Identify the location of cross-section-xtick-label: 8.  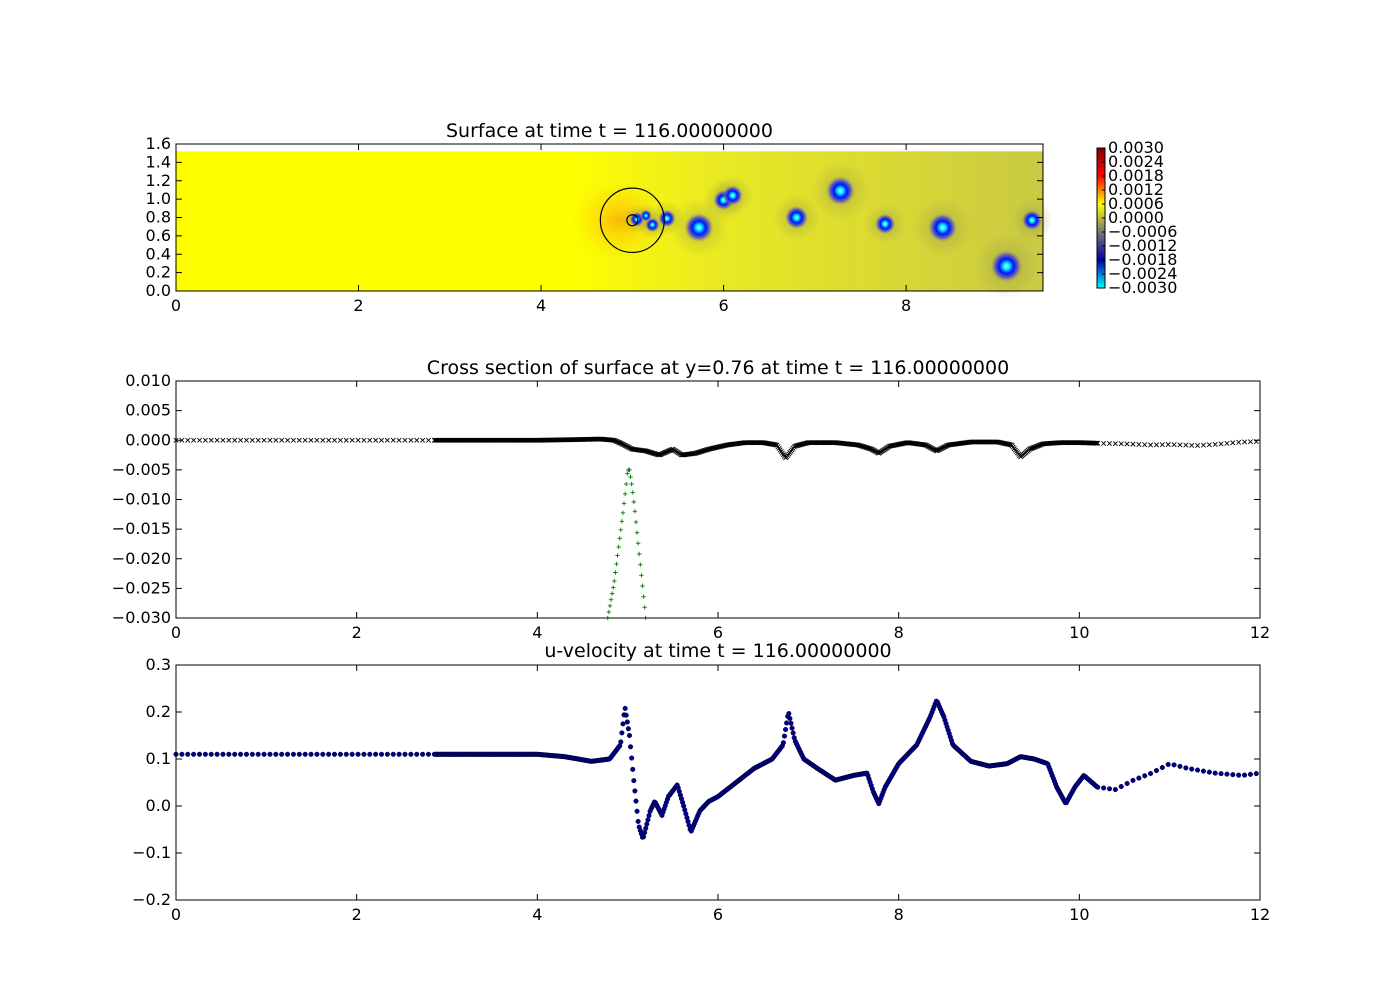
(899, 632).